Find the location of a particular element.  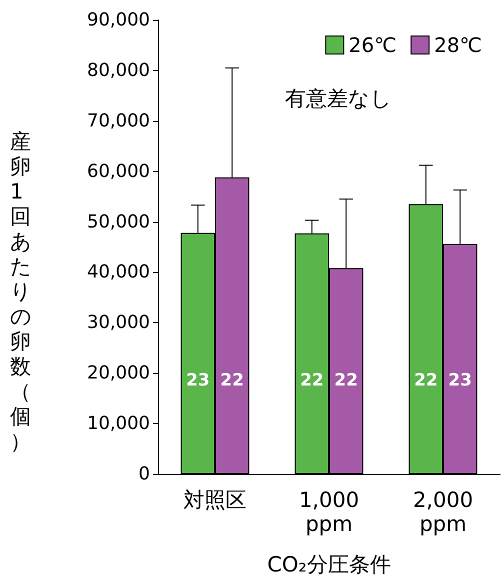

x-tick-label: 対照区 is located at coordinates (215, 500).